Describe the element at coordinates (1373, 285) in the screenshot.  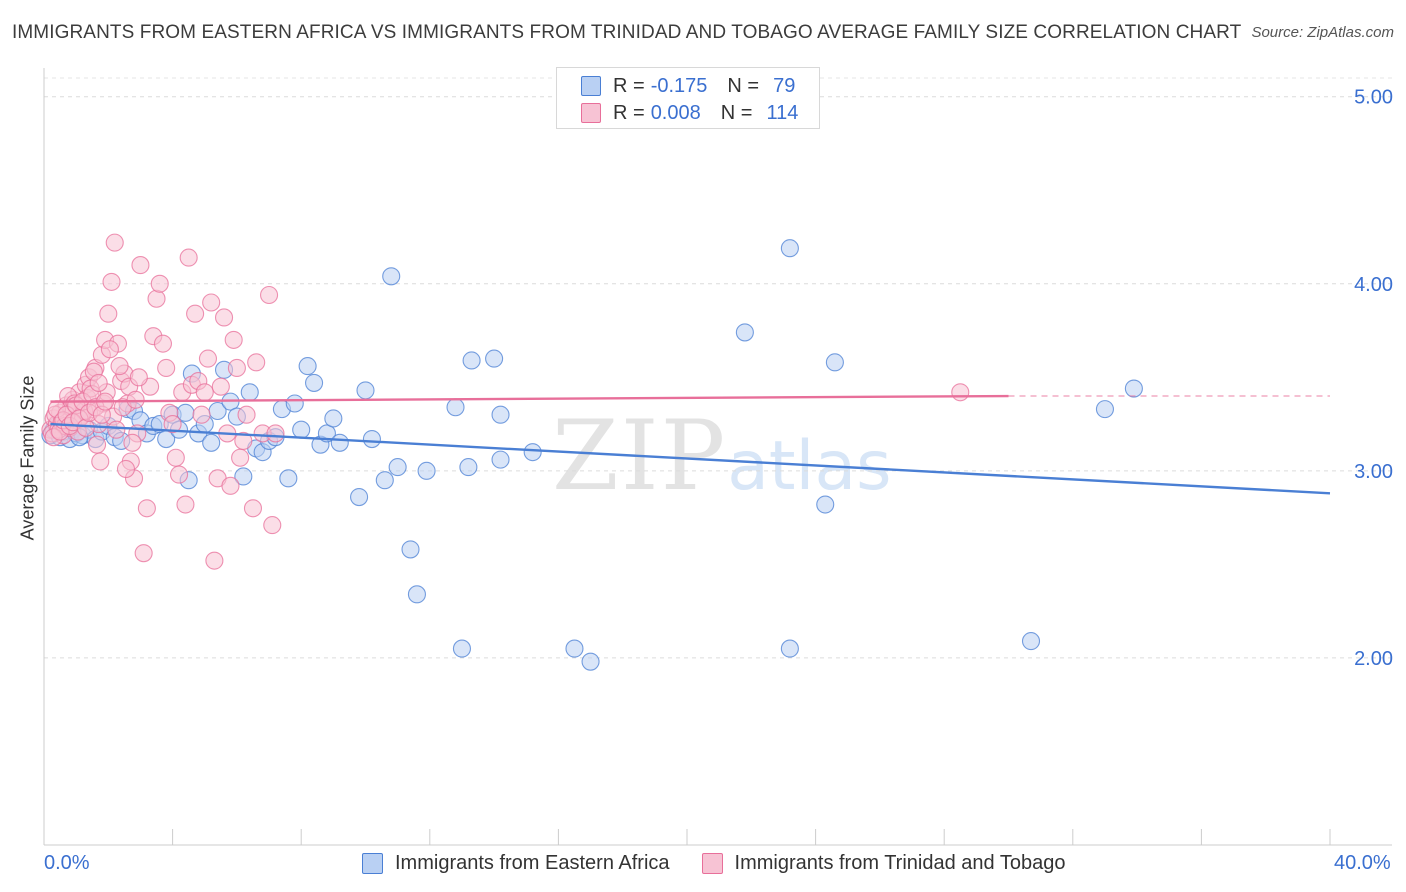
I see `y-tick-label: 4.00` at that location.